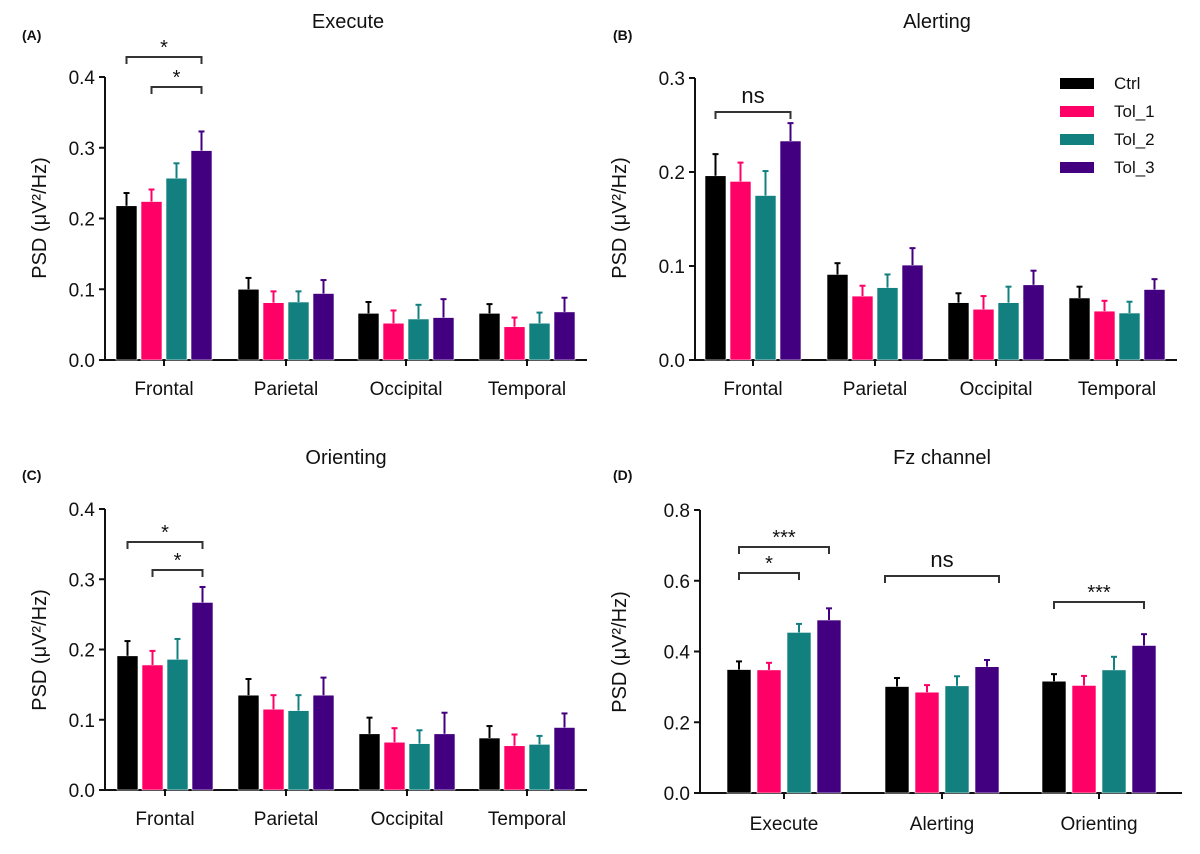 Image resolution: width=1200 pixels, height=854 pixels. Describe the element at coordinates (1077, 83) in the screenshot. I see `legend-swatch-ctrl` at that location.